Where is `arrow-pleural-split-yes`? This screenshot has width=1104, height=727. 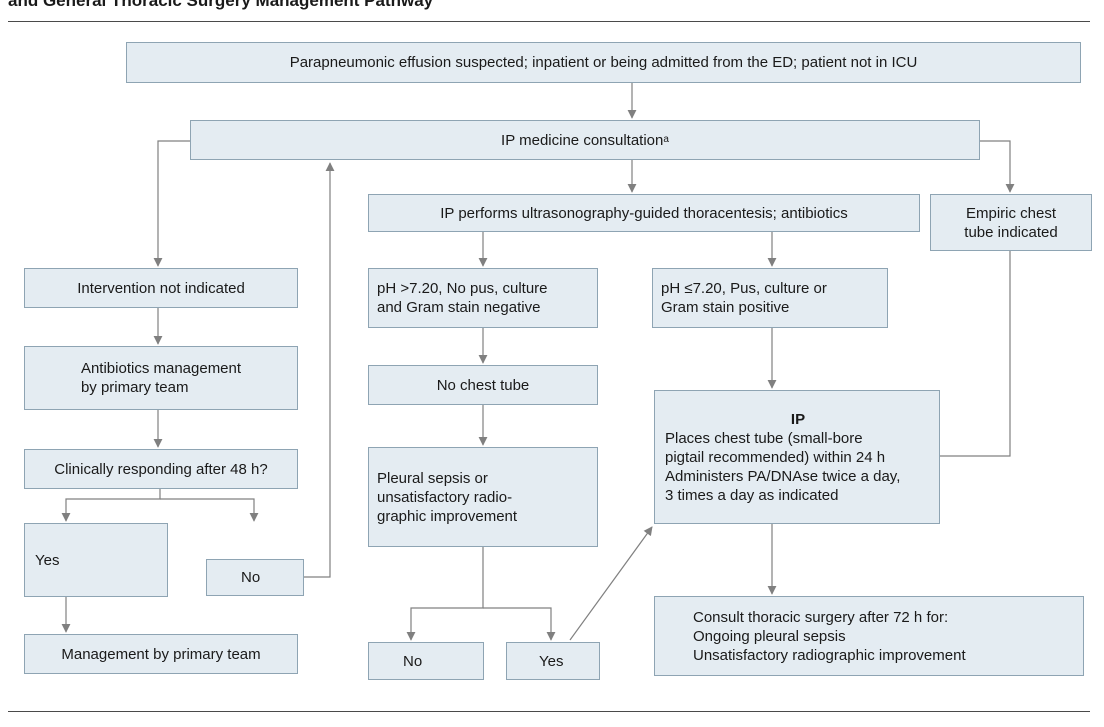 arrow-pleural-split-yes is located at coordinates (519, 624).